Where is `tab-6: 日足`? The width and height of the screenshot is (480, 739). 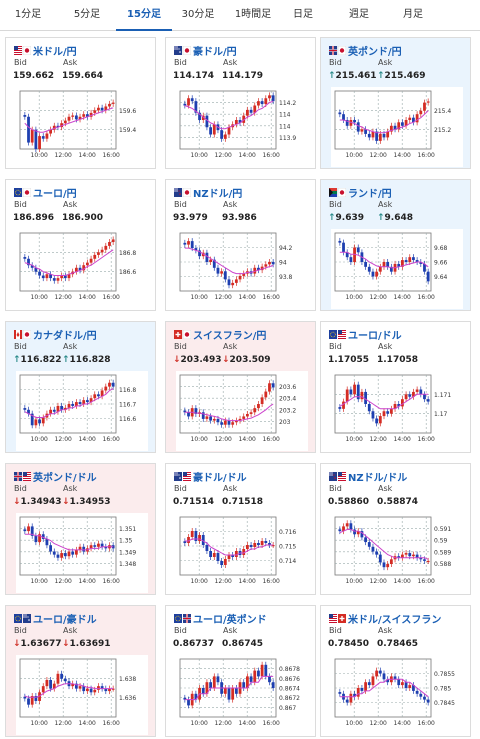
tab-6: 日足 is located at coordinates (303, 14).